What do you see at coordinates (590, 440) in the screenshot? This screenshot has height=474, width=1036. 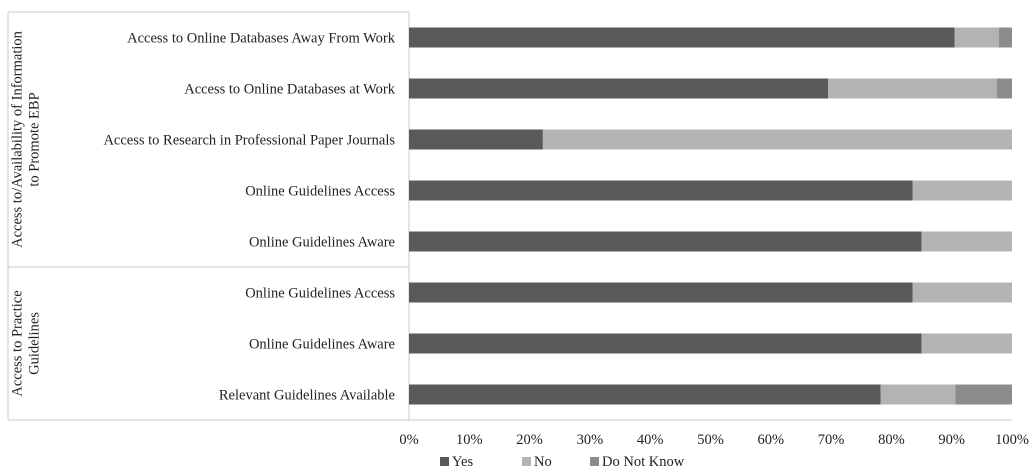 I see `x-tick-label: 30%` at bounding box center [590, 440].